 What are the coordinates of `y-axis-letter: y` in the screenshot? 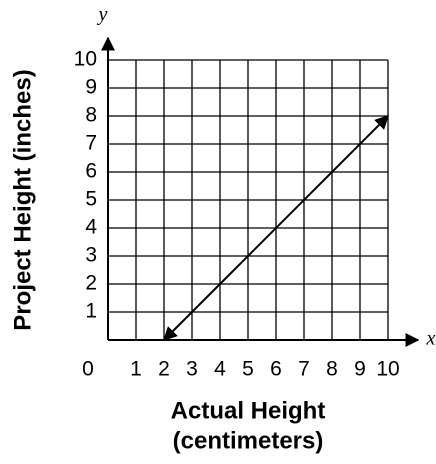 It's located at (102, 15).